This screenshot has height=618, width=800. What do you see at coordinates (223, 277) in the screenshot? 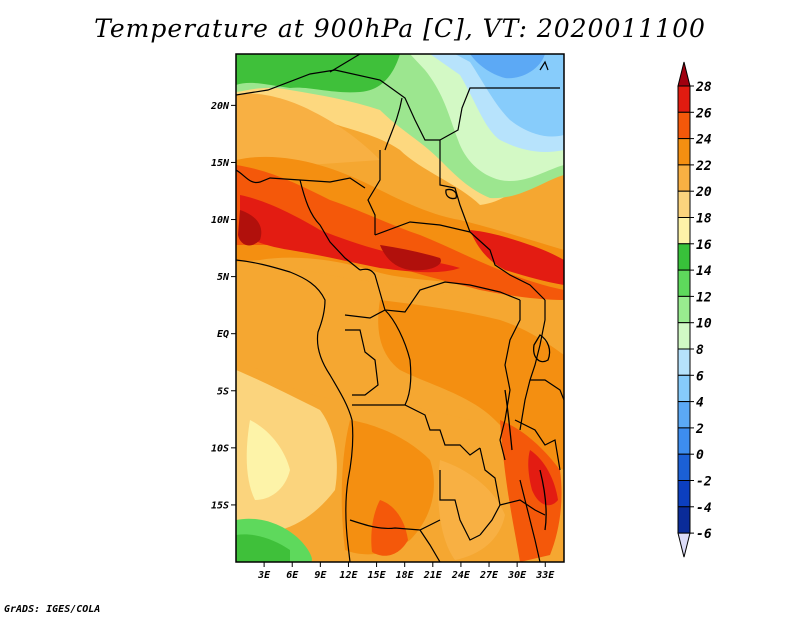
I see `lat-label: 5N` at bounding box center [223, 277].